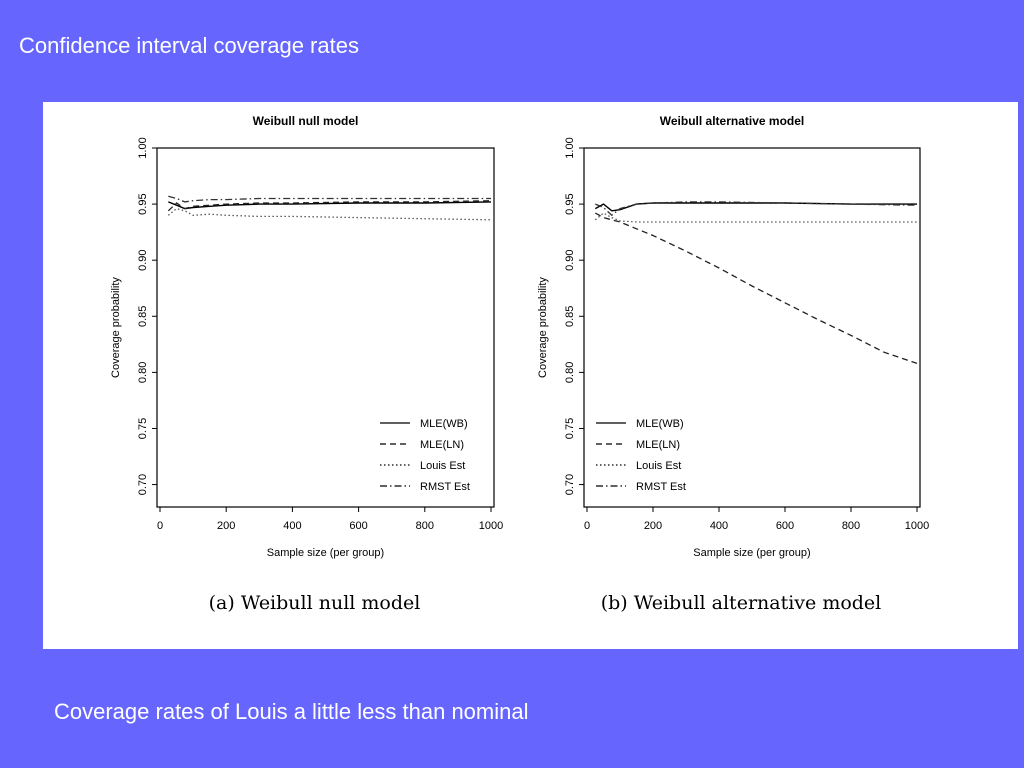  Describe the element at coordinates (732, 121) in the screenshot. I see `chart-title: Weibull alternative model` at that location.